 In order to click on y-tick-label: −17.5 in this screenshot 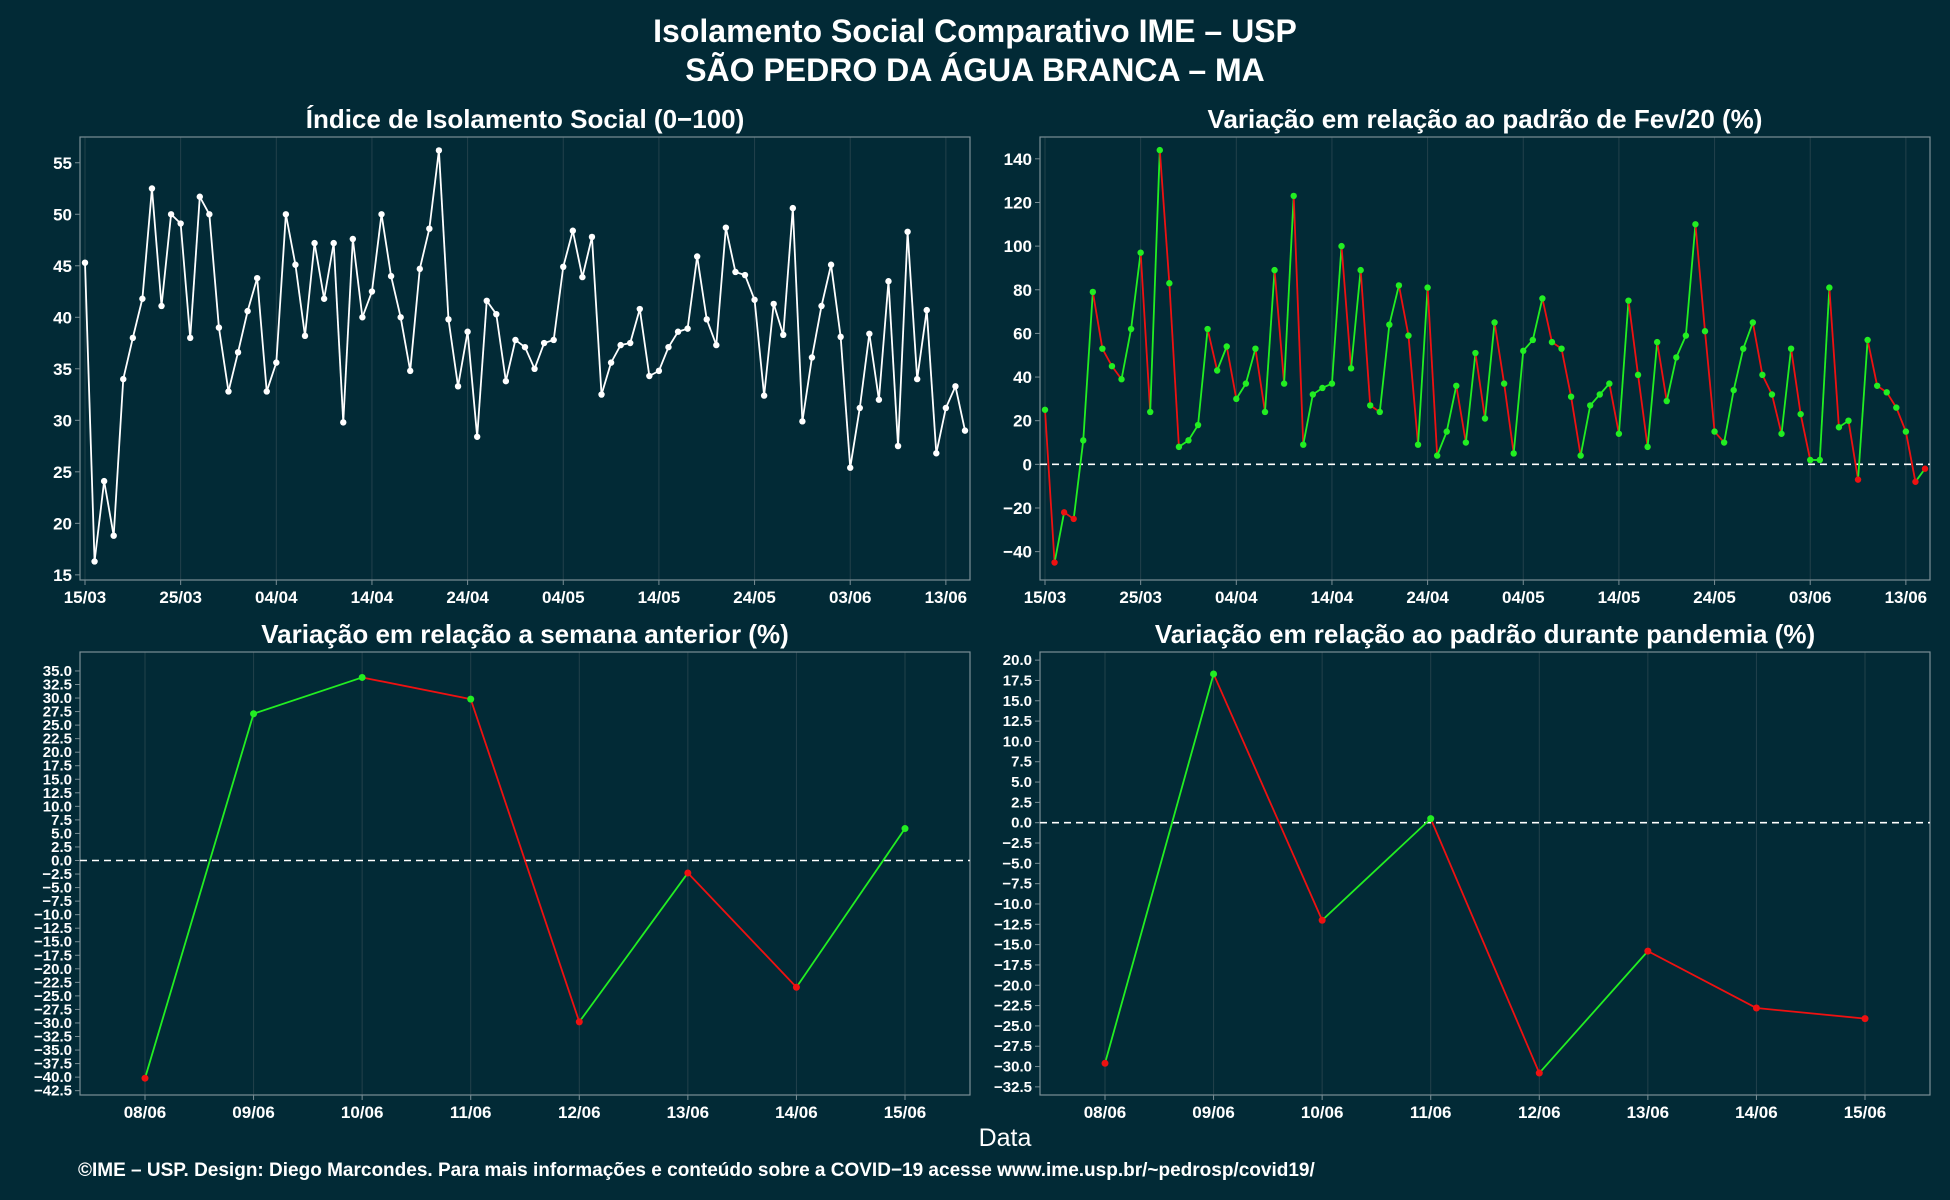, I will do `click(1013, 965)`.